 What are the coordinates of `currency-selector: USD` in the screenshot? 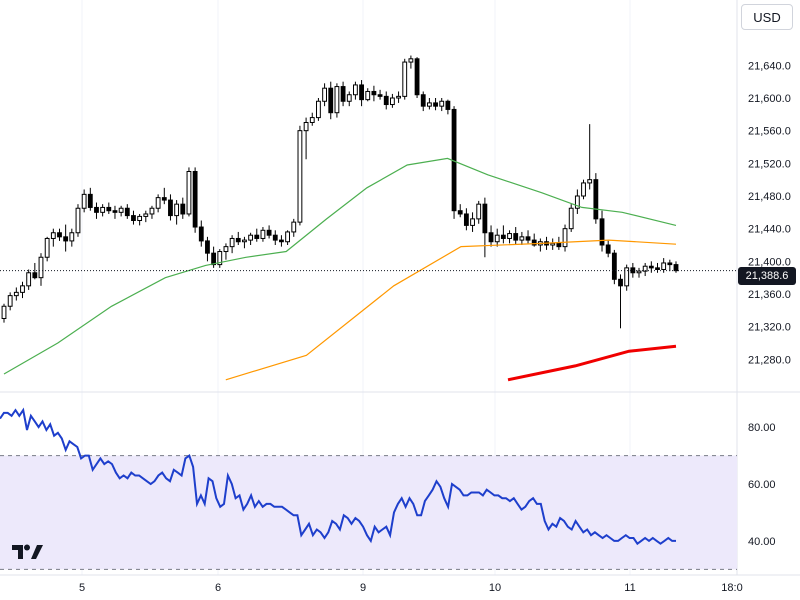 It's located at (767, 17).